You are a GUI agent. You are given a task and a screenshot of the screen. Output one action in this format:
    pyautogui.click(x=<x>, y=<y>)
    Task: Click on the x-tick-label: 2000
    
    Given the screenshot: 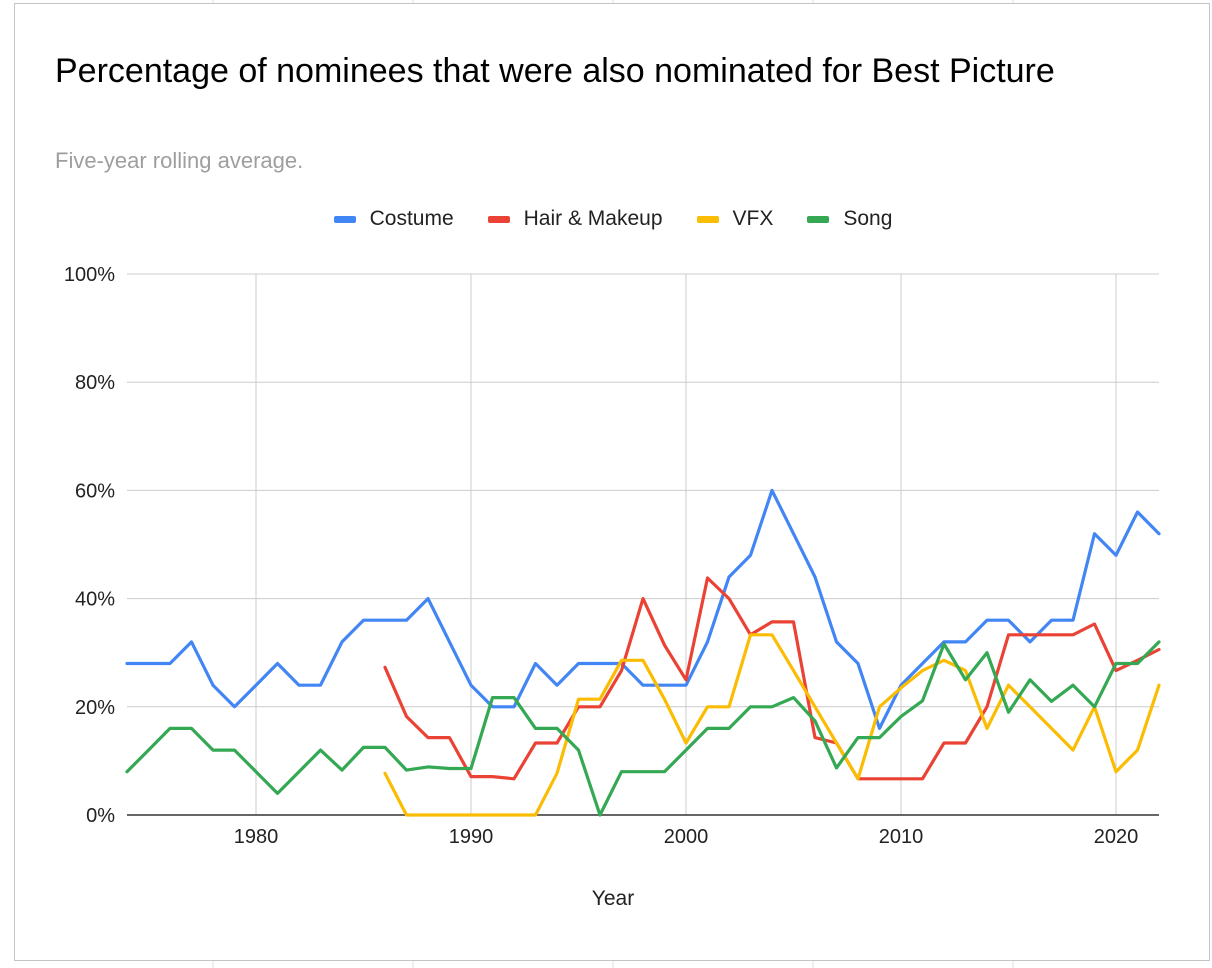 What is the action you would take?
    pyautogui.click(x=686, y=837)
    